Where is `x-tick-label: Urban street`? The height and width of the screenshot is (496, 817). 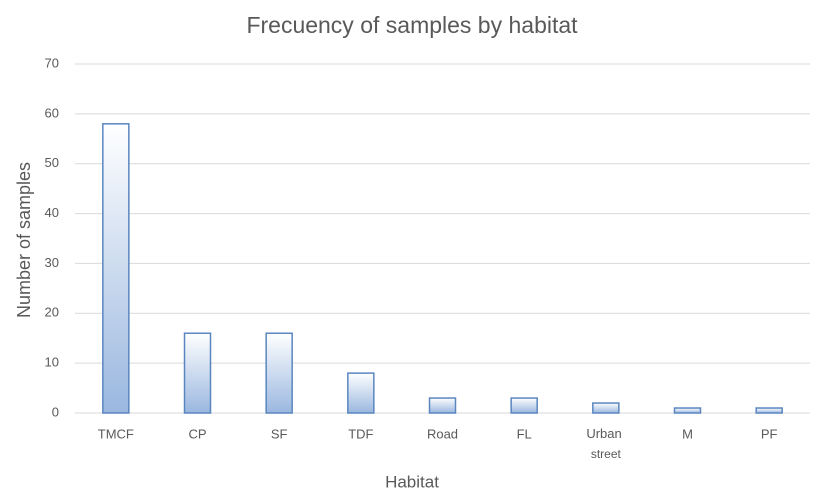
x-tick-label: Urban street is located at coordinates (605, 443).